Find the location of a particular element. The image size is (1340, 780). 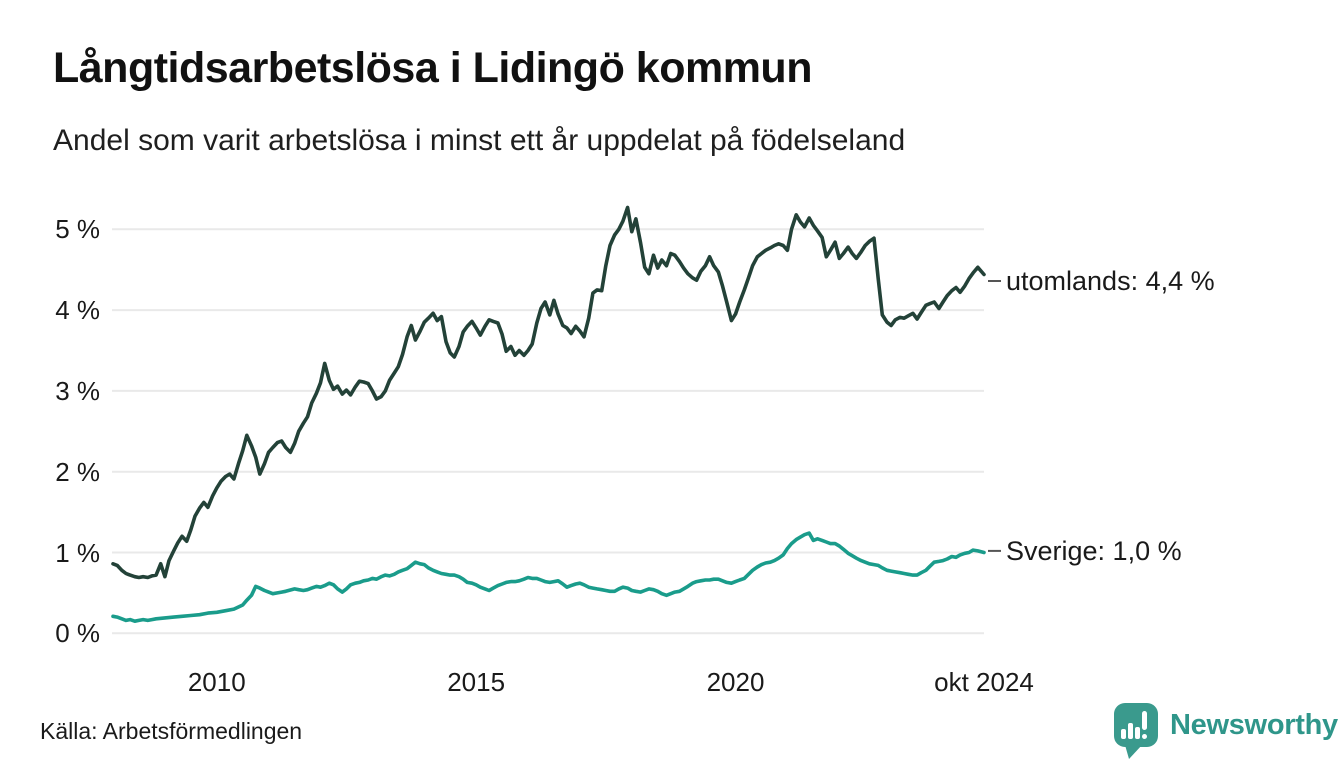

y-axis-tick-label: 0 % is located at coordinates (77, 633).